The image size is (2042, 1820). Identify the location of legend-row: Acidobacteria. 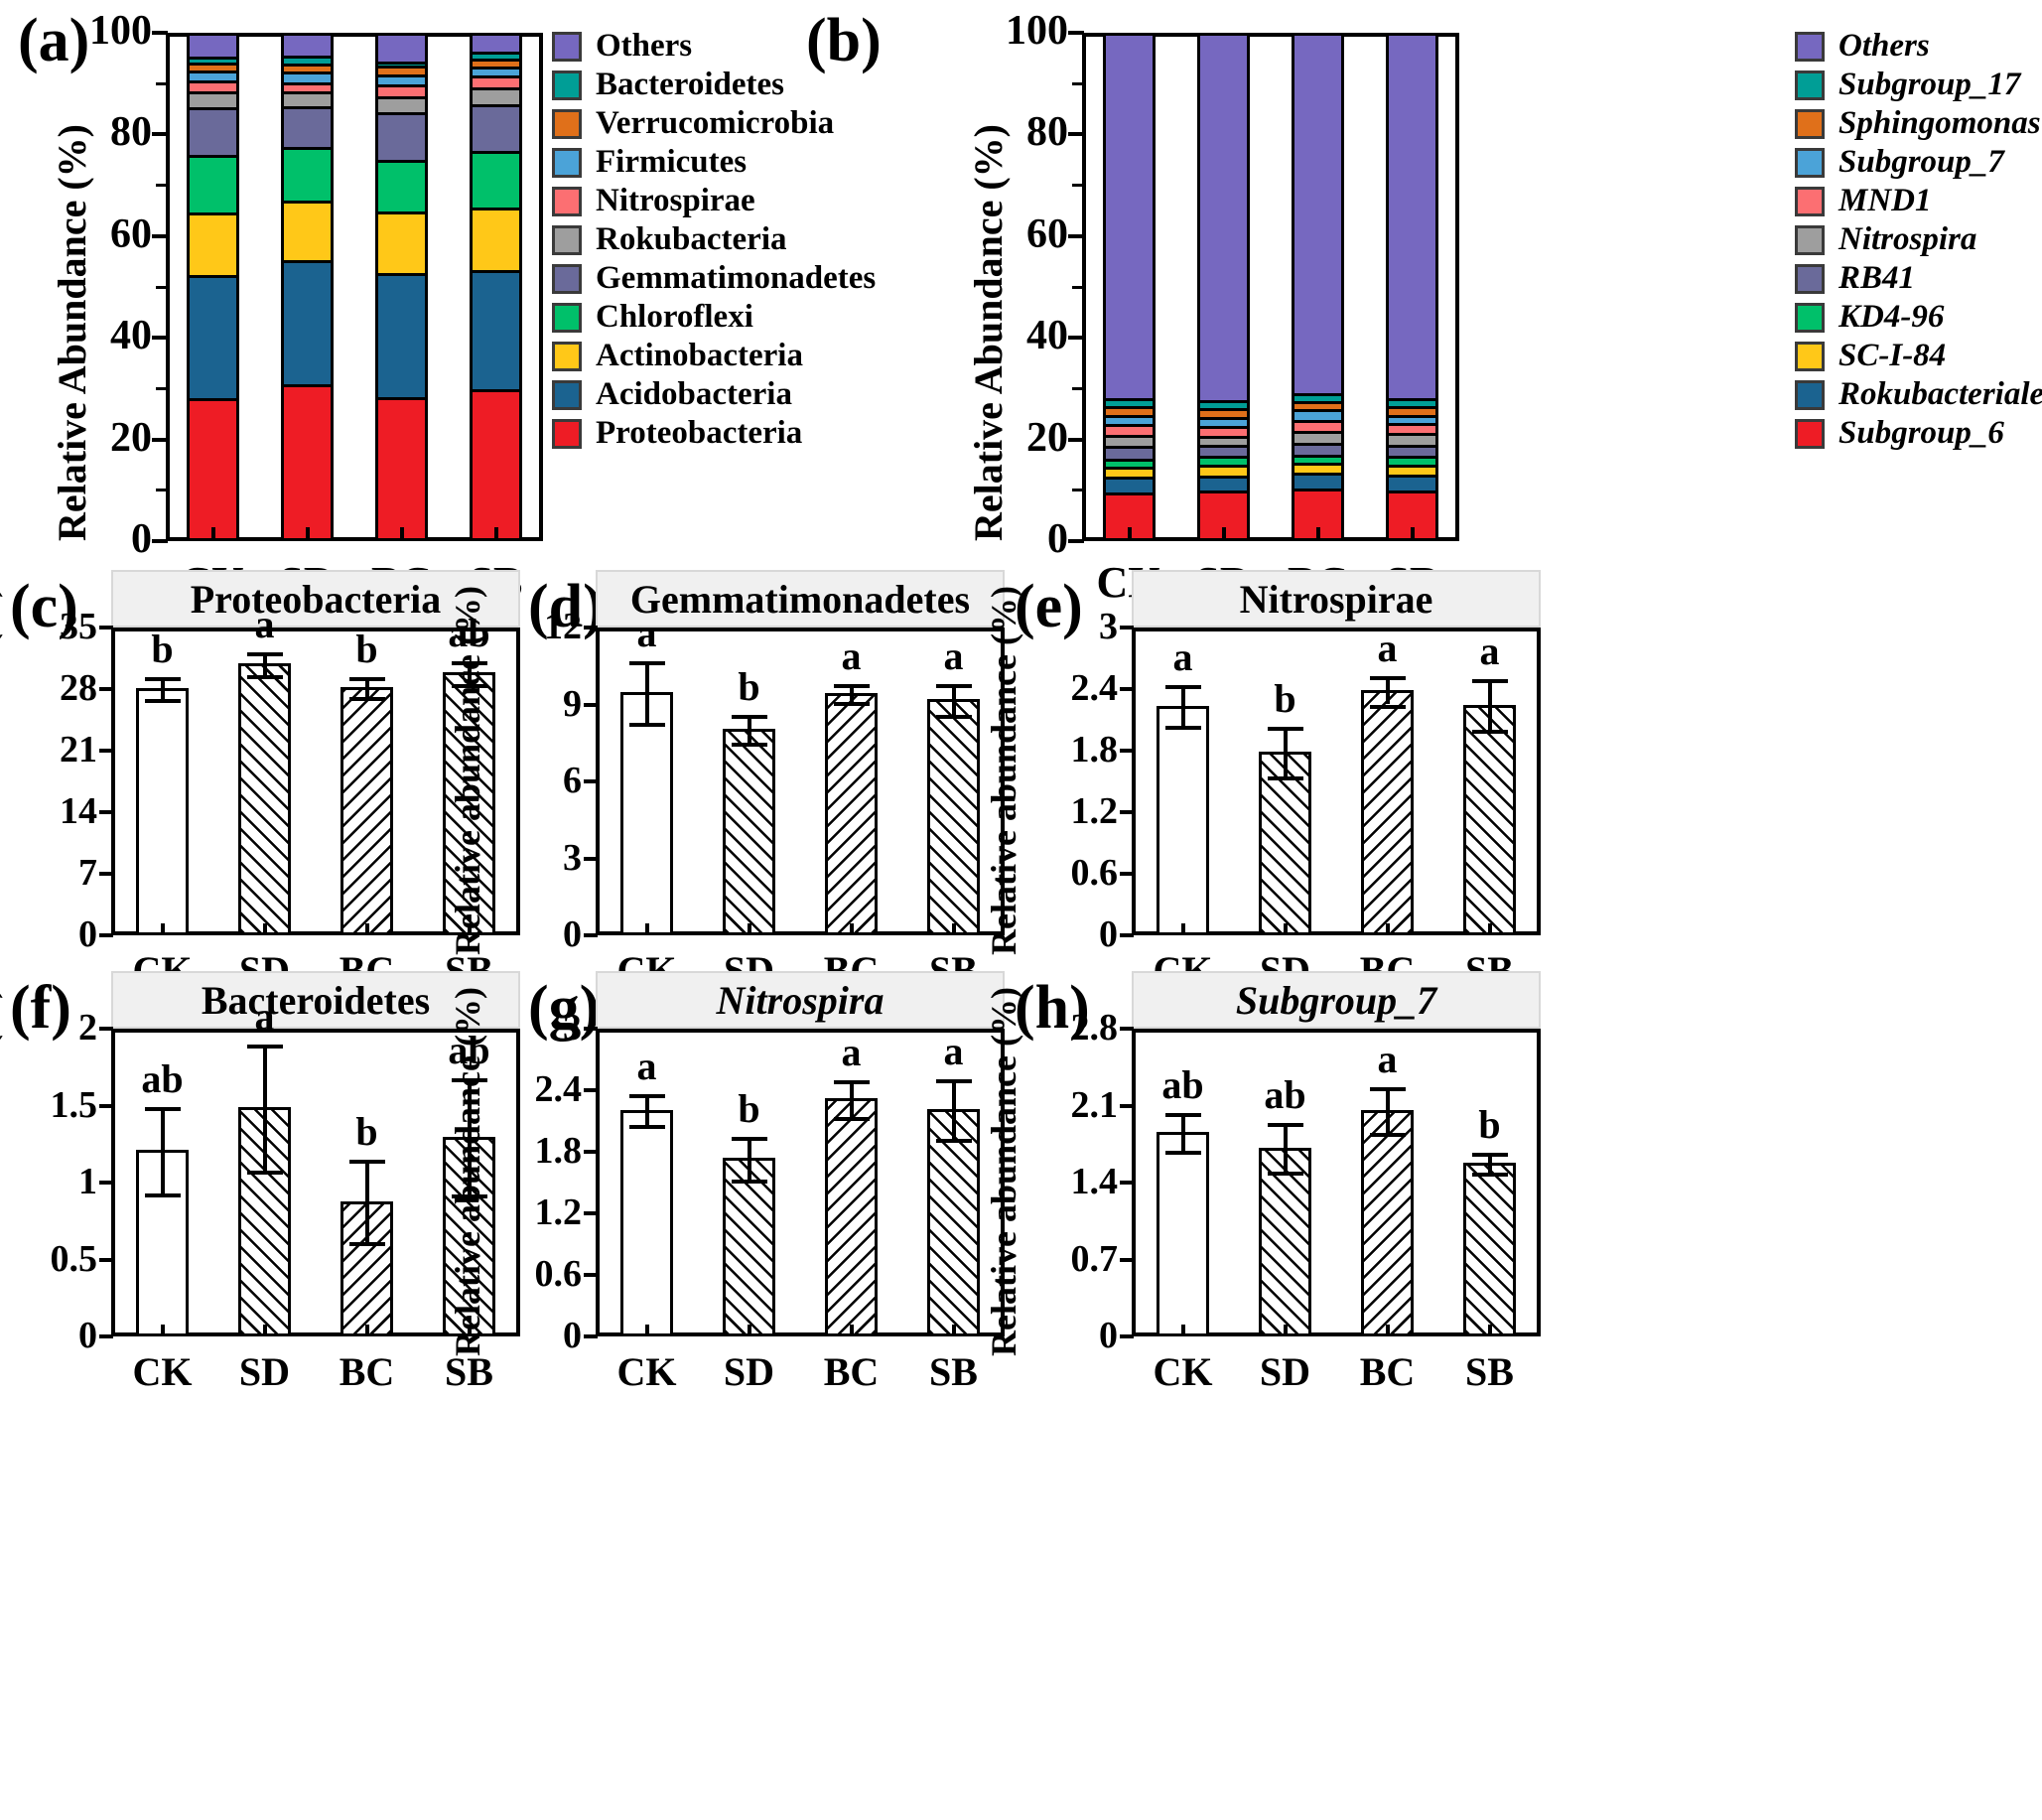
(714, 394).